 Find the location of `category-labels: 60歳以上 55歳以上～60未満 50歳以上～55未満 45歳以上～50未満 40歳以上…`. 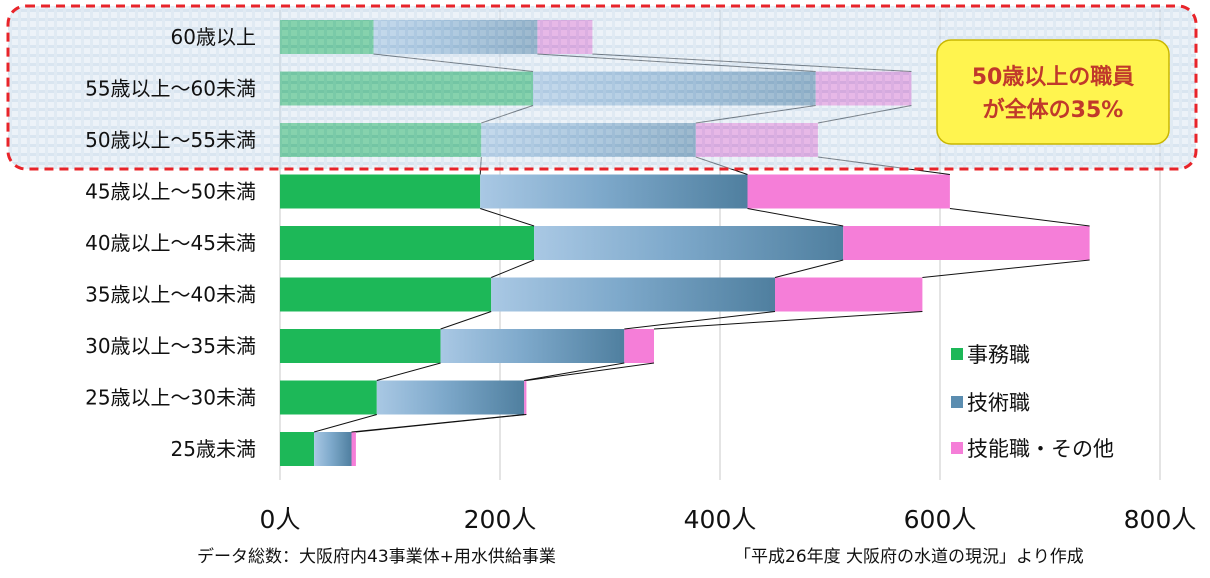

category-labels: 60歳以上 55歳以上～60未満 50歳以上～55未満 45歳以上～50未満 40歳以上… is located at coordinates (170, 243).